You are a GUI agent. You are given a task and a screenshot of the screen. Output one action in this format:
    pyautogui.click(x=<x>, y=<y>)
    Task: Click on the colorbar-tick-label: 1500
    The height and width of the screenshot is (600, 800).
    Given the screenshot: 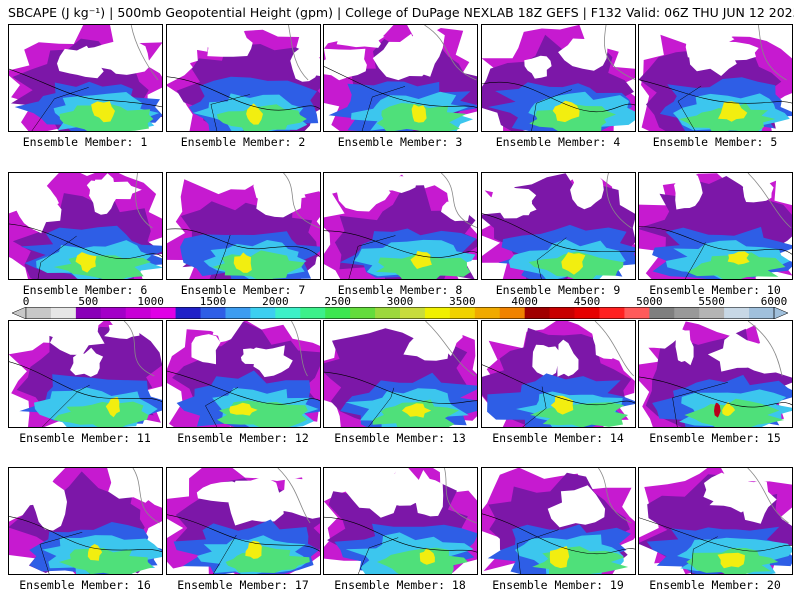 What is the action you would take?
    pyautogui.click(x=213, y=301)
    